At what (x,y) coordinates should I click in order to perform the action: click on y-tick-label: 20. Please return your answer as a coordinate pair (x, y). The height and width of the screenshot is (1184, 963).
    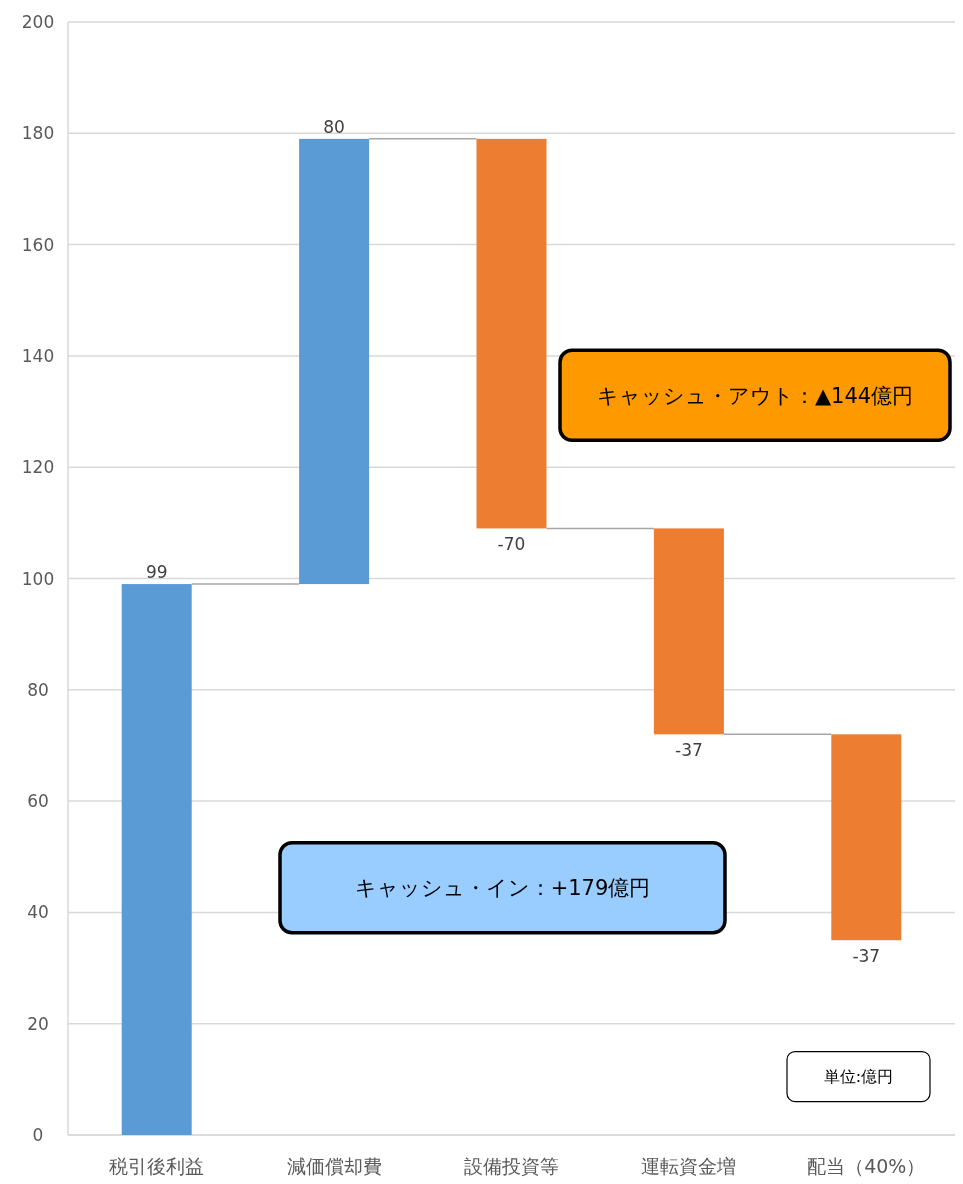
    Looking at the image, I should click on (38, 1023).